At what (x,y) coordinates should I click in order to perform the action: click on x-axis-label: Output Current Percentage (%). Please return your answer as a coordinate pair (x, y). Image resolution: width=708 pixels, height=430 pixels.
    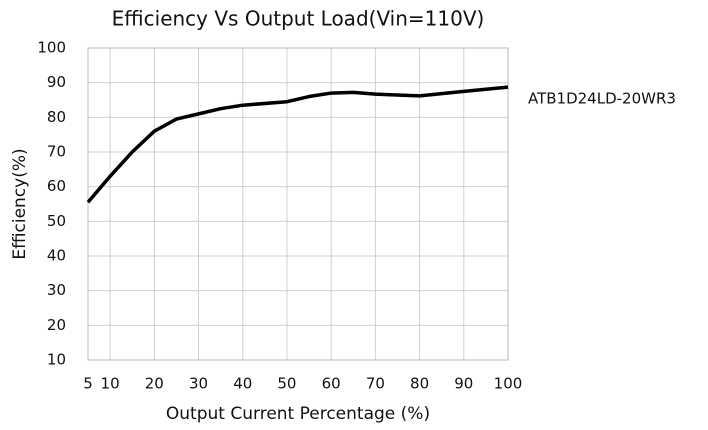
    Looking at the image, I should click on (298, 414).